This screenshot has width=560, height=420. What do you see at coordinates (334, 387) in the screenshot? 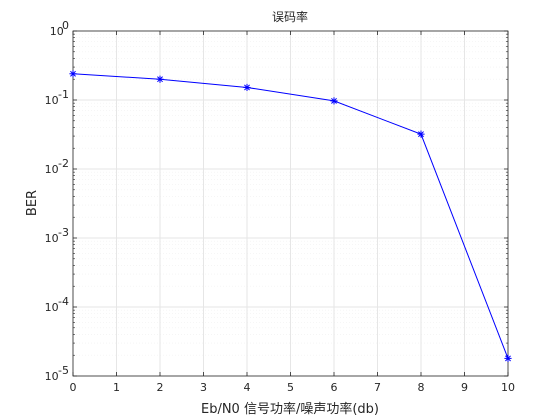
I see `x-tick-label: 6` at bounding box center [334, 387].